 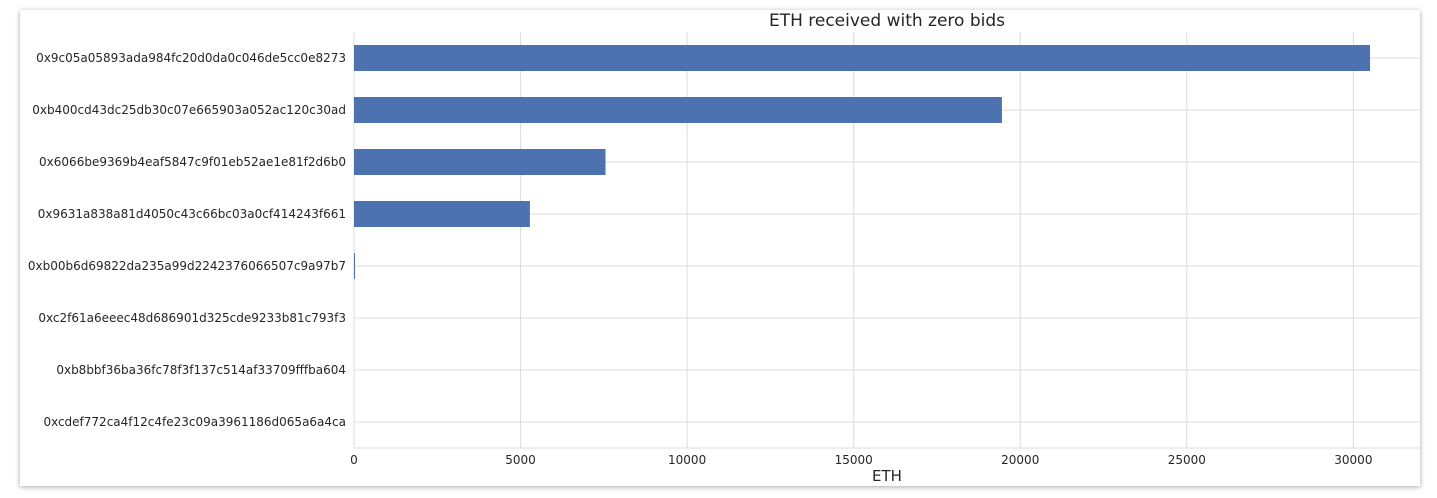 What do you see at coordinates (887, 21) in the screenshot?
I see `chart-title: ETH received with zero bids` at bounding box center [887, 21].